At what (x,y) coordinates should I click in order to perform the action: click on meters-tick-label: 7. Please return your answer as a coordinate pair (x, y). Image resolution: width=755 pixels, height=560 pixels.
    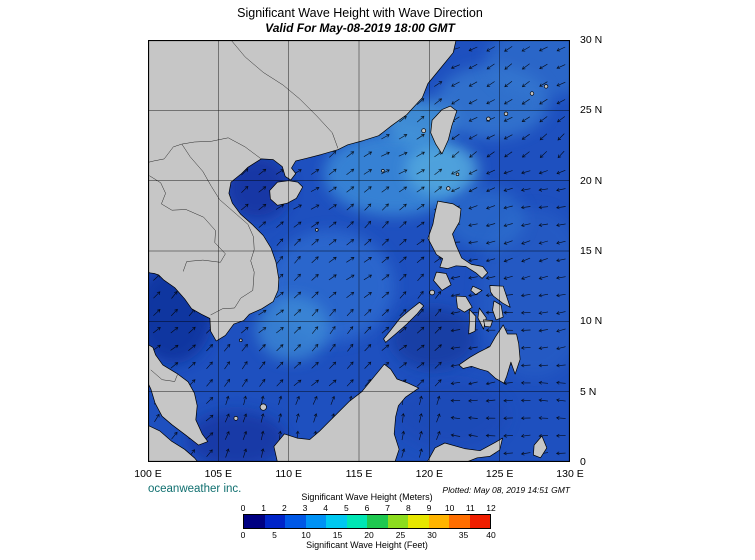
    Looking at the image, I should click on (388, 508).